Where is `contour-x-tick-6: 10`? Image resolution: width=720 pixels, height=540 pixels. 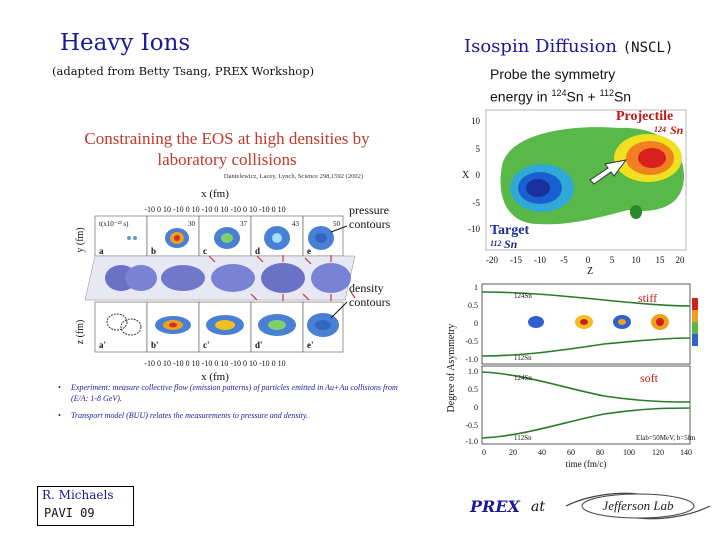 contour-x-tick-6: 10 is located at coordinates (637, 260).